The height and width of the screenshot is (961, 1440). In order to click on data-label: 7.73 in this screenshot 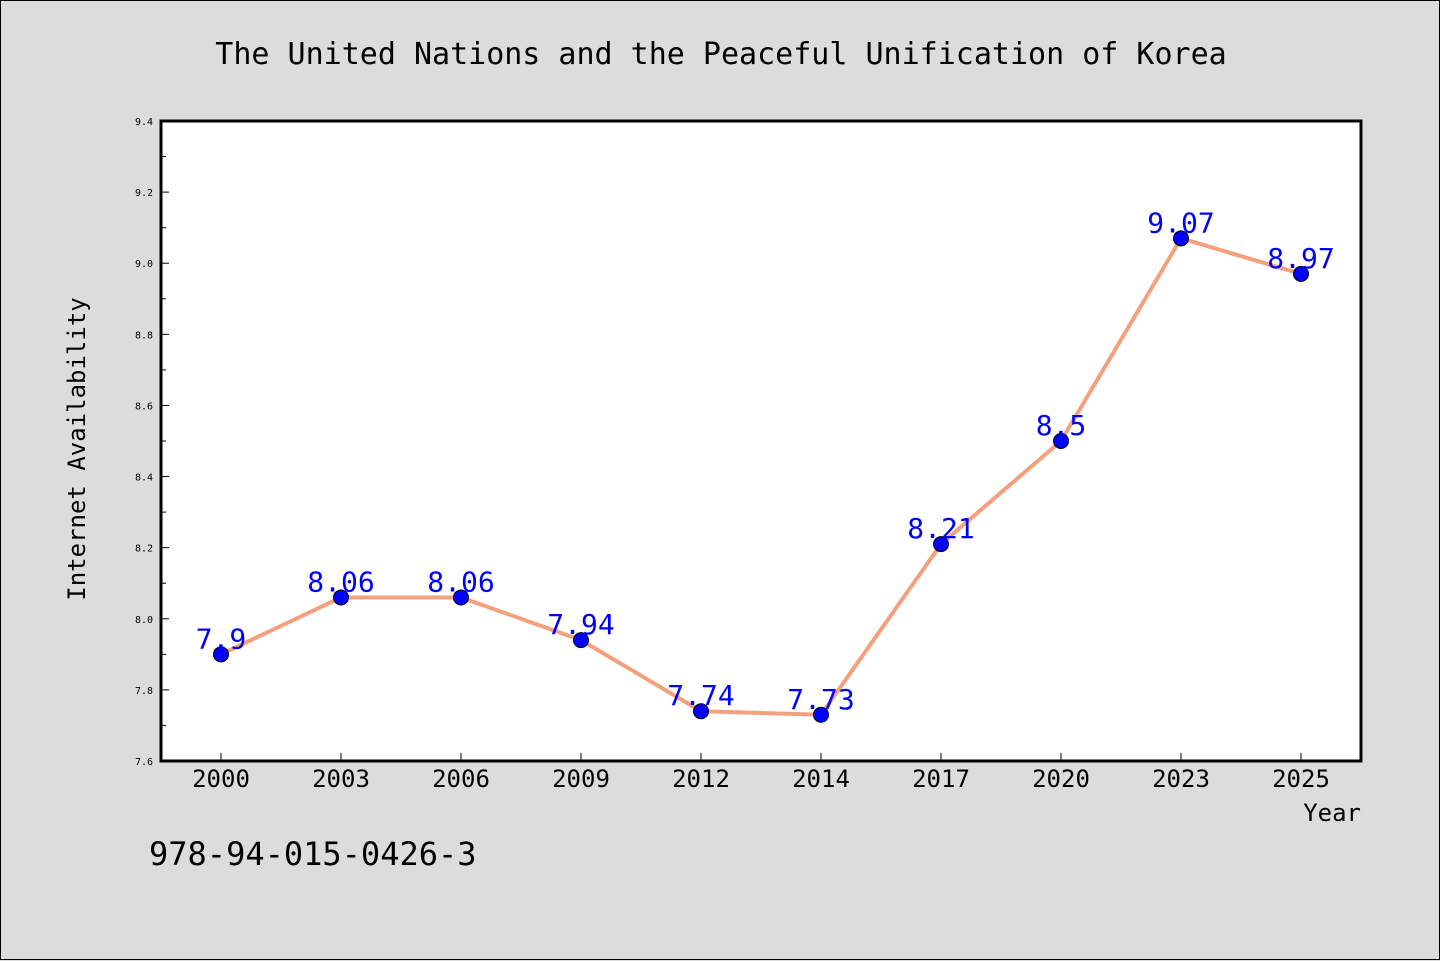, I will do `click(820, 699)`.